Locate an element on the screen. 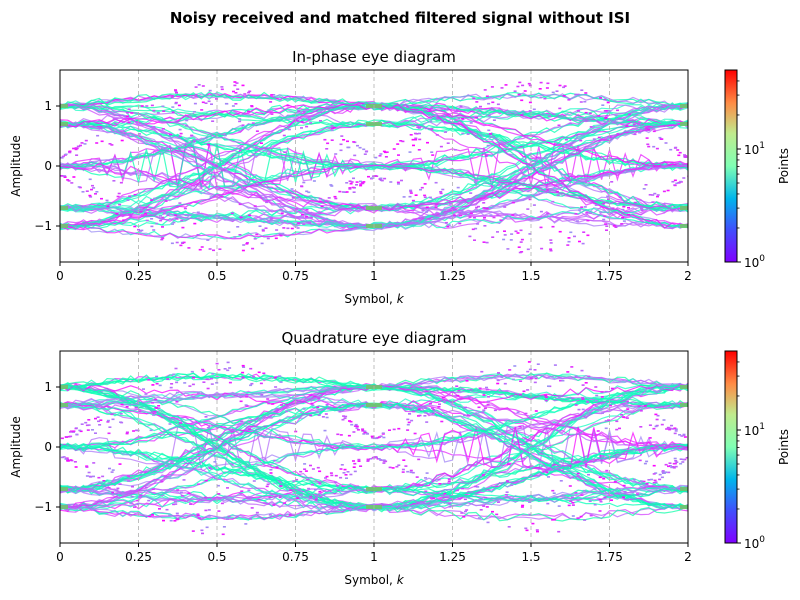 Image resolution: width=800 pixels, height=600 pixels. panel1-xtick-label: 1.5 is located at coordinates (530, 276).